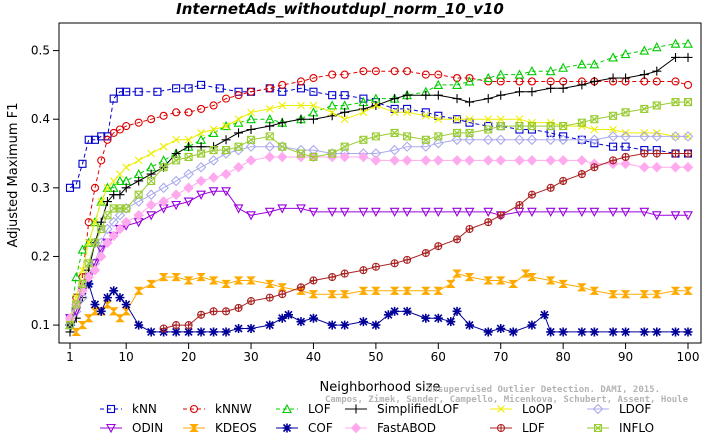 The height and width of the screenshot is (434, 702). I want to click on legend-item-ldf: LDF, so click(517, 427).